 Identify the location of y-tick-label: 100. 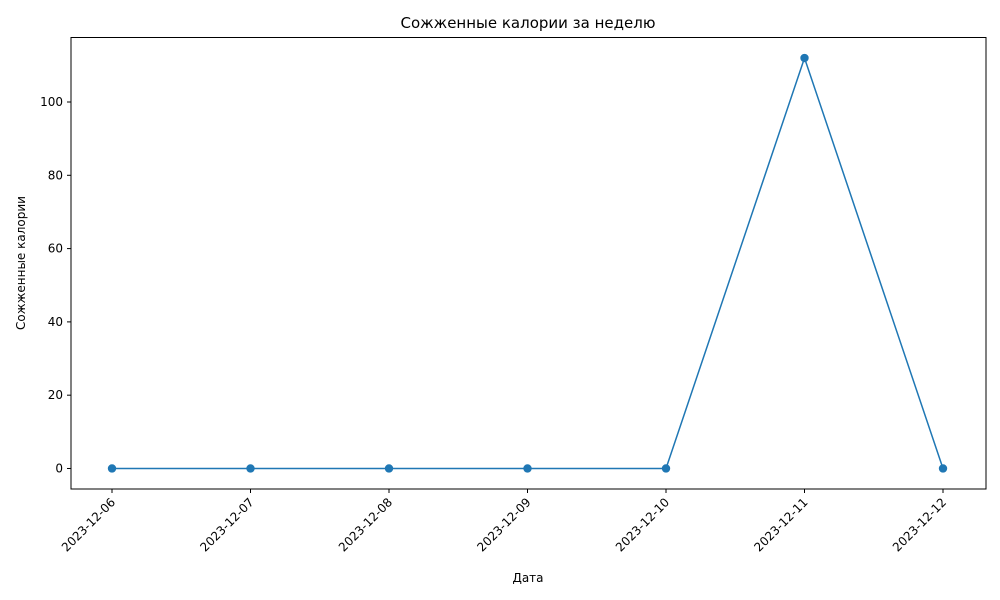
(51, 102).